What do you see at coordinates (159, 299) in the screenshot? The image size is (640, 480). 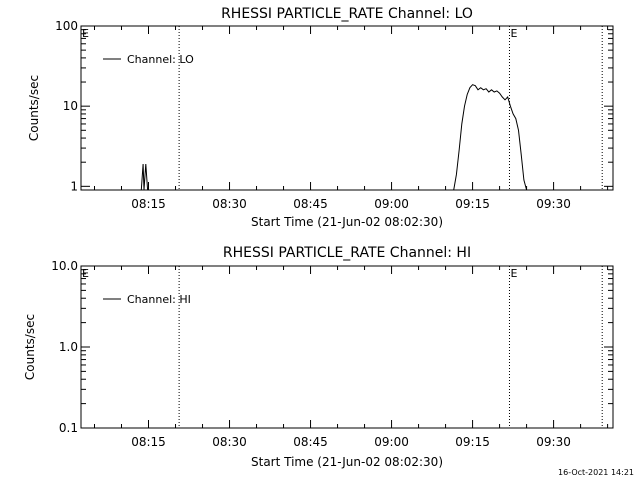 I see `legend-entry: Channel: HI` at bounding box center [159, 299].